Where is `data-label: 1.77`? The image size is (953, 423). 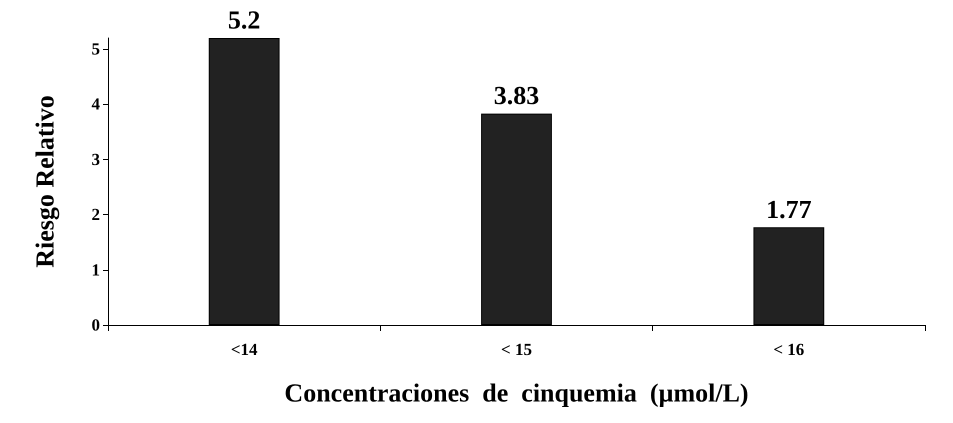
data-label: 1.77 is located at coordinates (789, 209).